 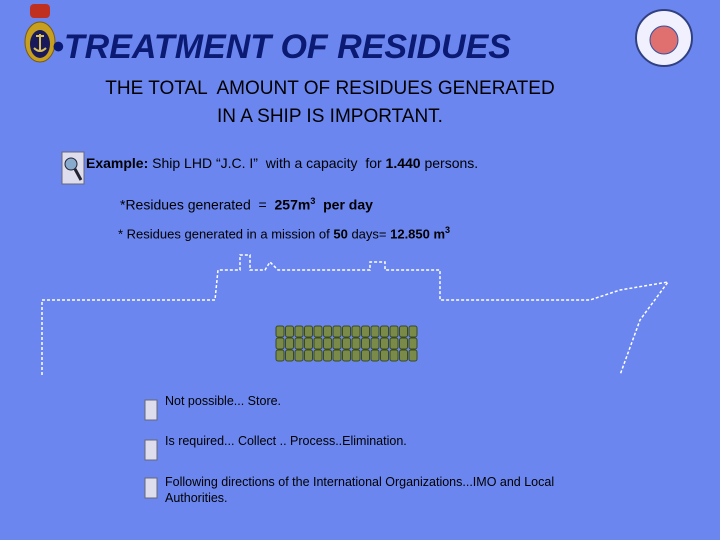 I want to click on crest-right, so click(x=664, y=38).